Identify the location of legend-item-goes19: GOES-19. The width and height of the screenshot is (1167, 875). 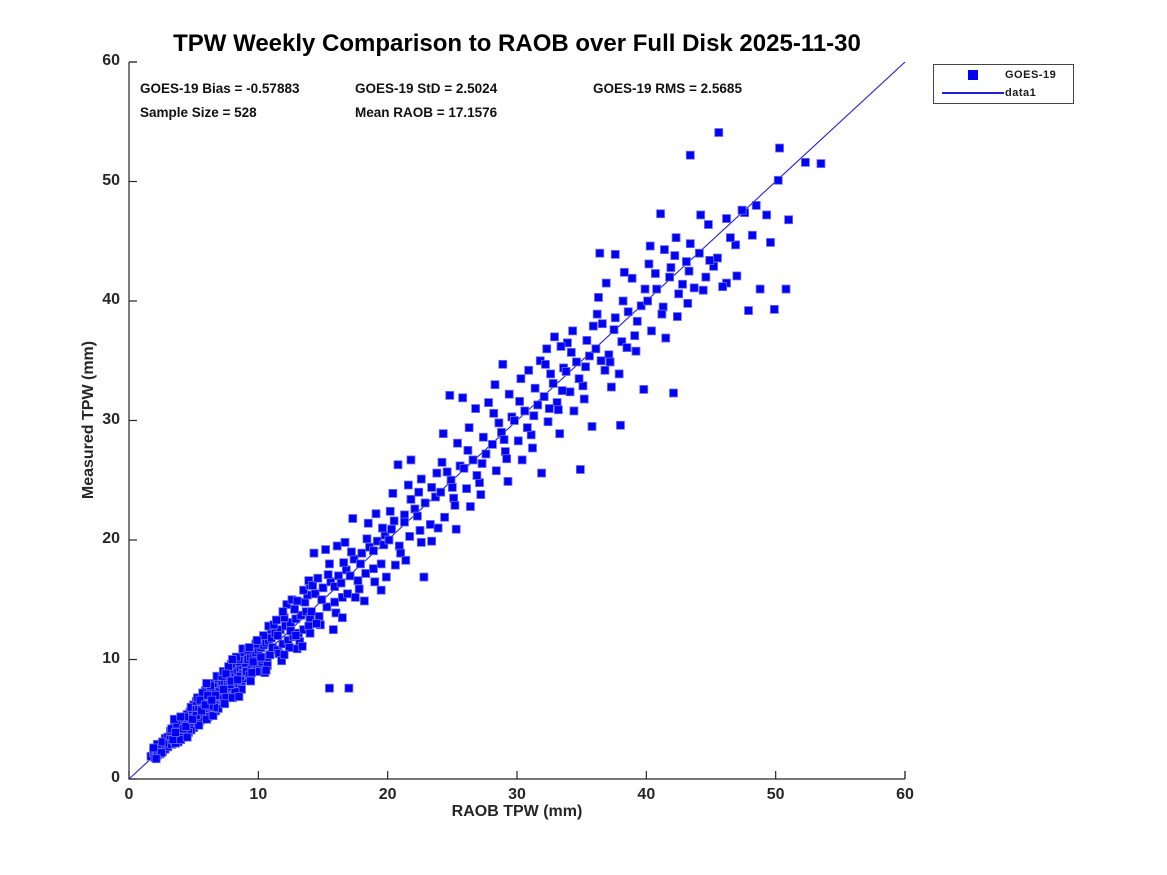
(1003, 74).